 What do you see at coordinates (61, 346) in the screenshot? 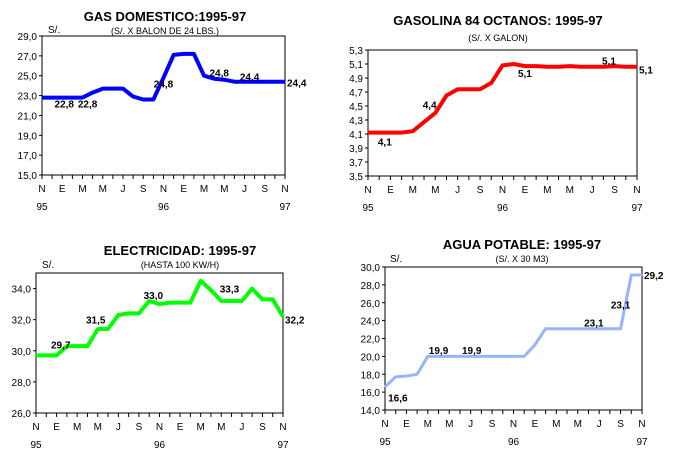
I see `data-label: 29,7` at bounding box center [61, 346].